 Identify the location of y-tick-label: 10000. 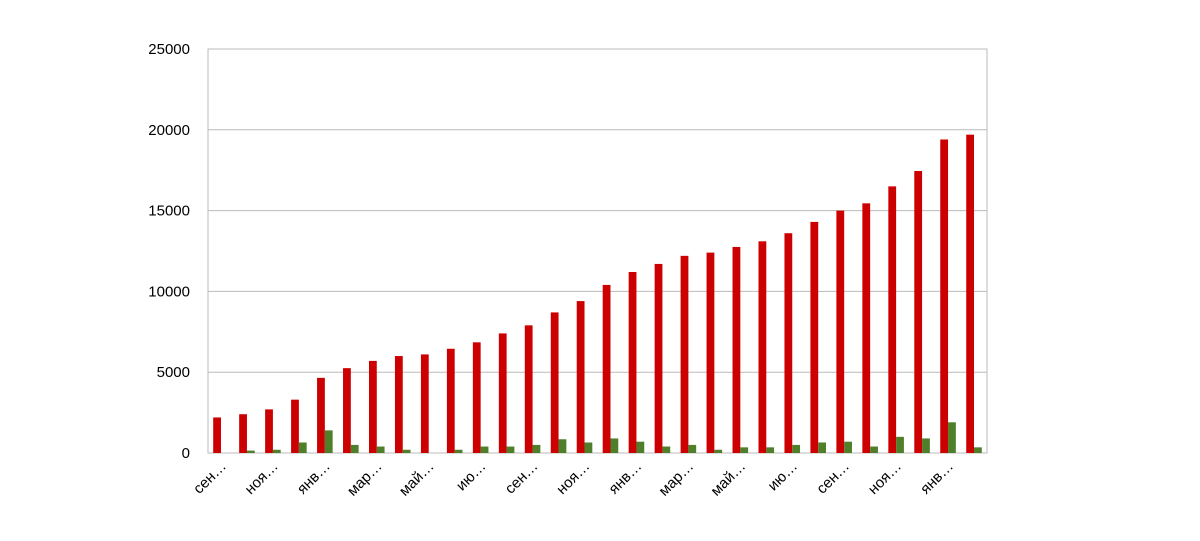
(169, 291).